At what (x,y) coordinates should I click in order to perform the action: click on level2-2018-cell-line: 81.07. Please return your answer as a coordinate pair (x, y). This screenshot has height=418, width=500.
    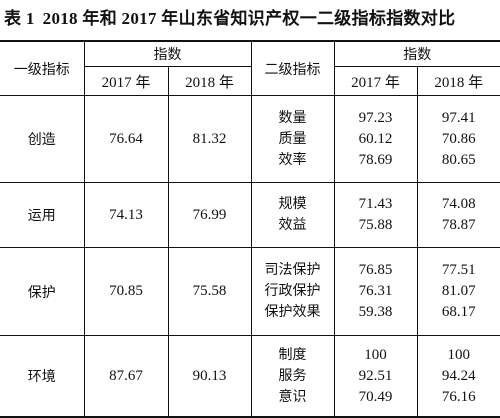
    Looking at the image, I should click on (459, 291).